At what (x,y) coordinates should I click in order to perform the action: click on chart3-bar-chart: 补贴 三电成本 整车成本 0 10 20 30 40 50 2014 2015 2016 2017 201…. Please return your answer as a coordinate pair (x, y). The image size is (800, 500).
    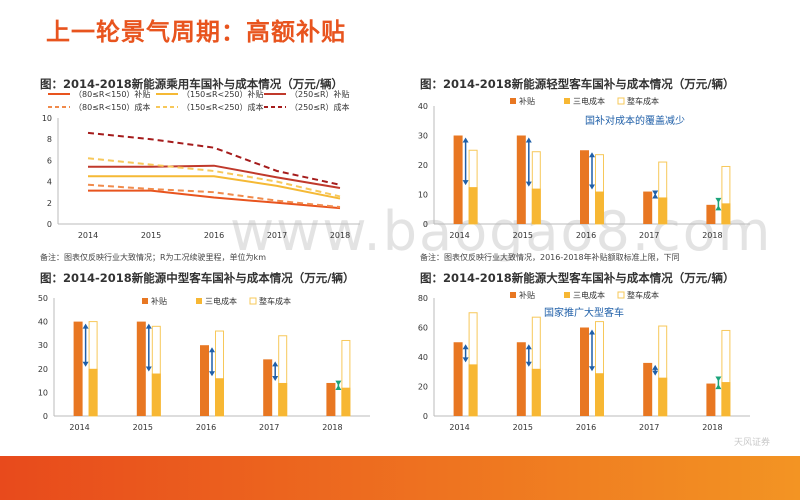
    Looking at the image, I should click on (204, 363).